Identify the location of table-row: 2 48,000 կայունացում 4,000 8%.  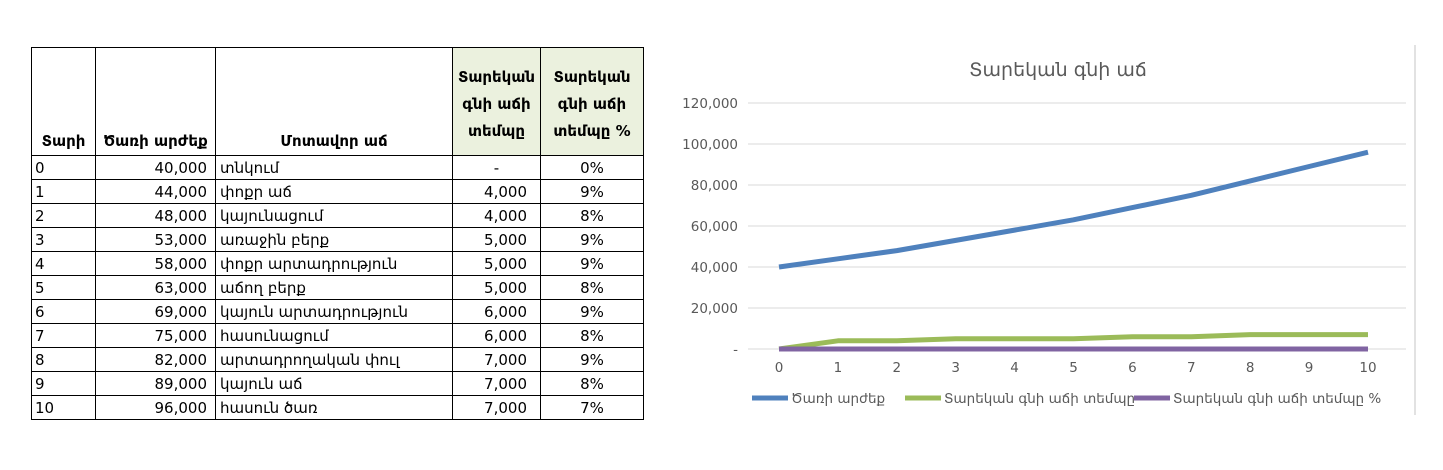
(337, 215).